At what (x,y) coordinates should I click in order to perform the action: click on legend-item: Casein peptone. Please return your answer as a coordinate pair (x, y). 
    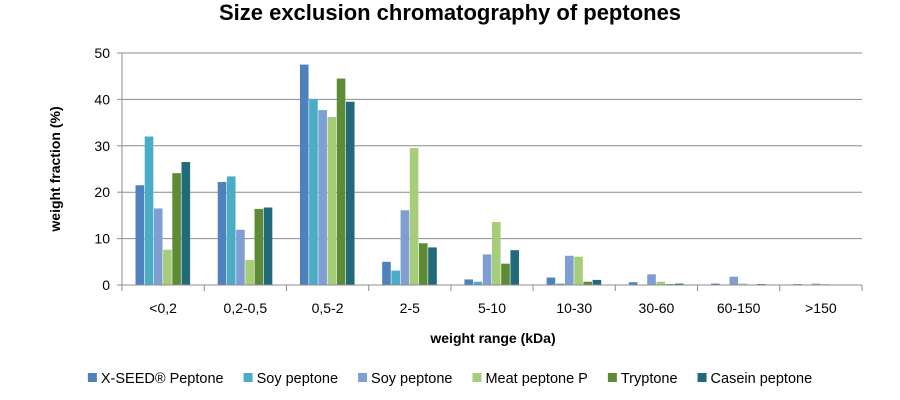
    Looking at the image, I should click on (755, 379).